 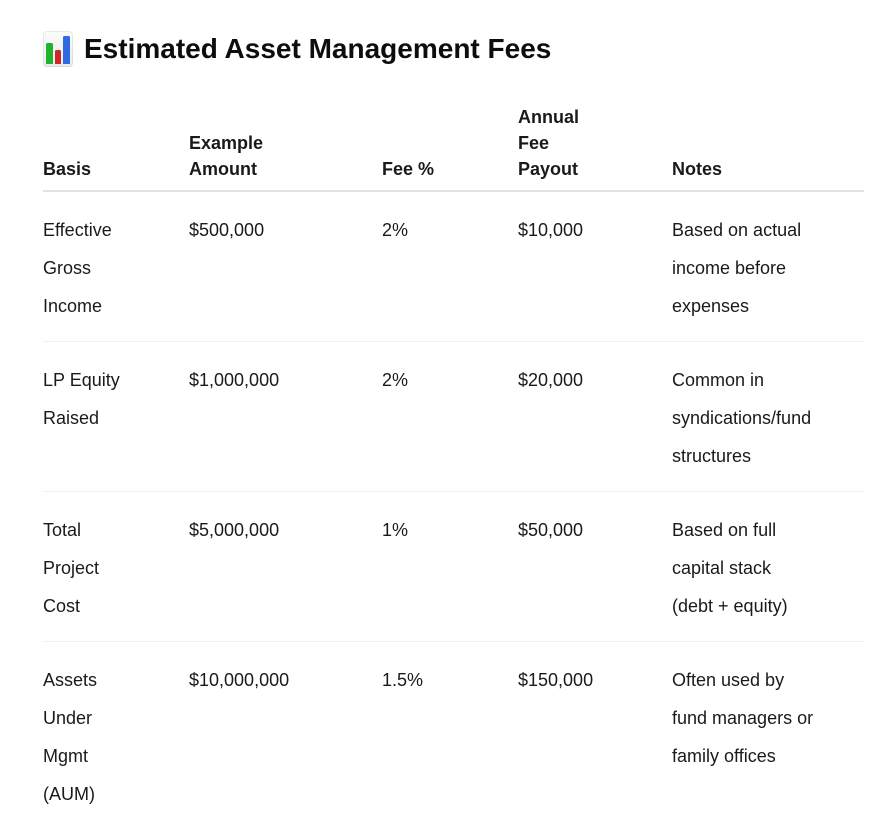 What do you see at coordinates (116, 417) in the screenshot?
I see `cell-basis: LP Equity Raised` at bounding box center [116, 417].